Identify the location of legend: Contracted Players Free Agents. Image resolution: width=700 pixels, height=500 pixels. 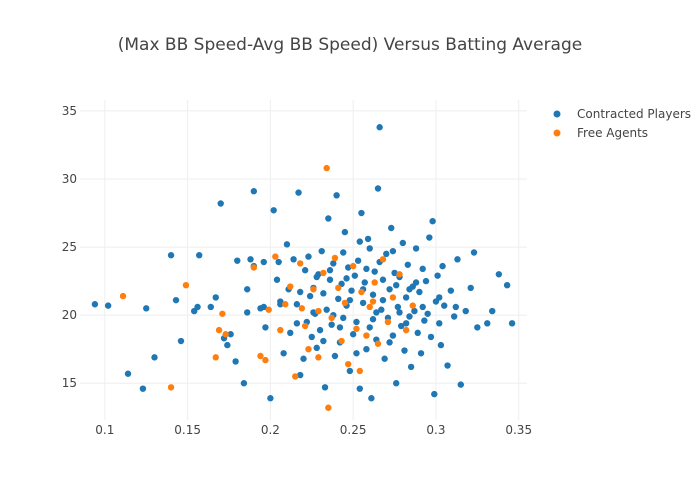
(622, 123).